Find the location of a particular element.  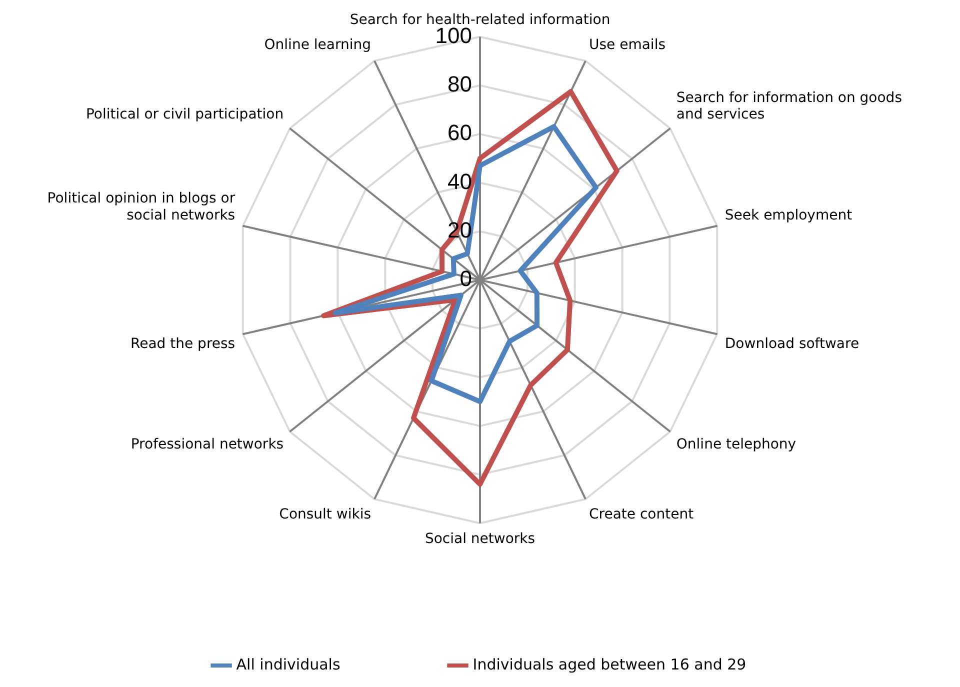

spoke-label: Political or civil participation is located at coordinates (185, 114).